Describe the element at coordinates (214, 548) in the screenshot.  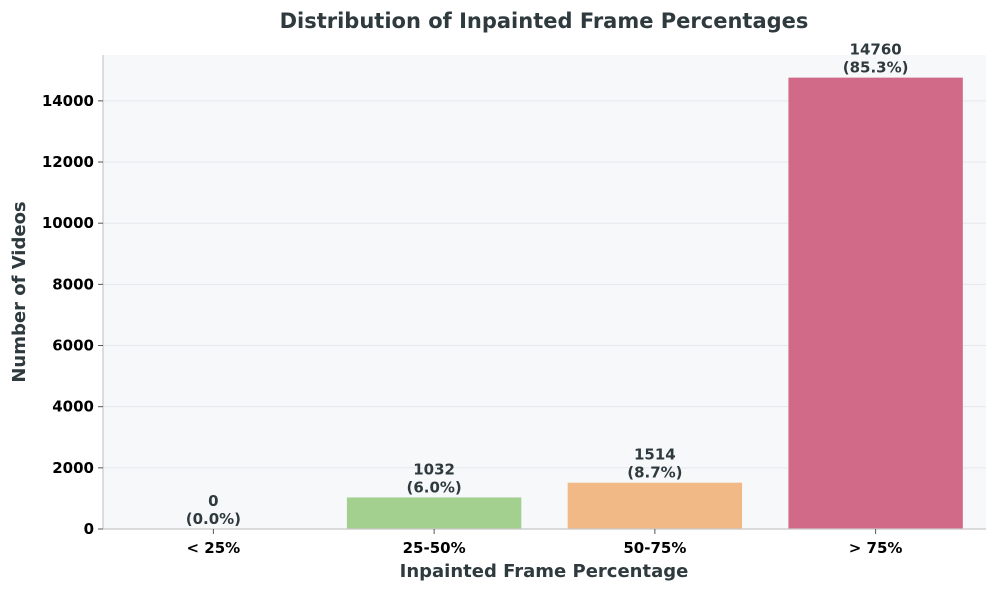
I see `x-tick-label: < 25%` at that location.